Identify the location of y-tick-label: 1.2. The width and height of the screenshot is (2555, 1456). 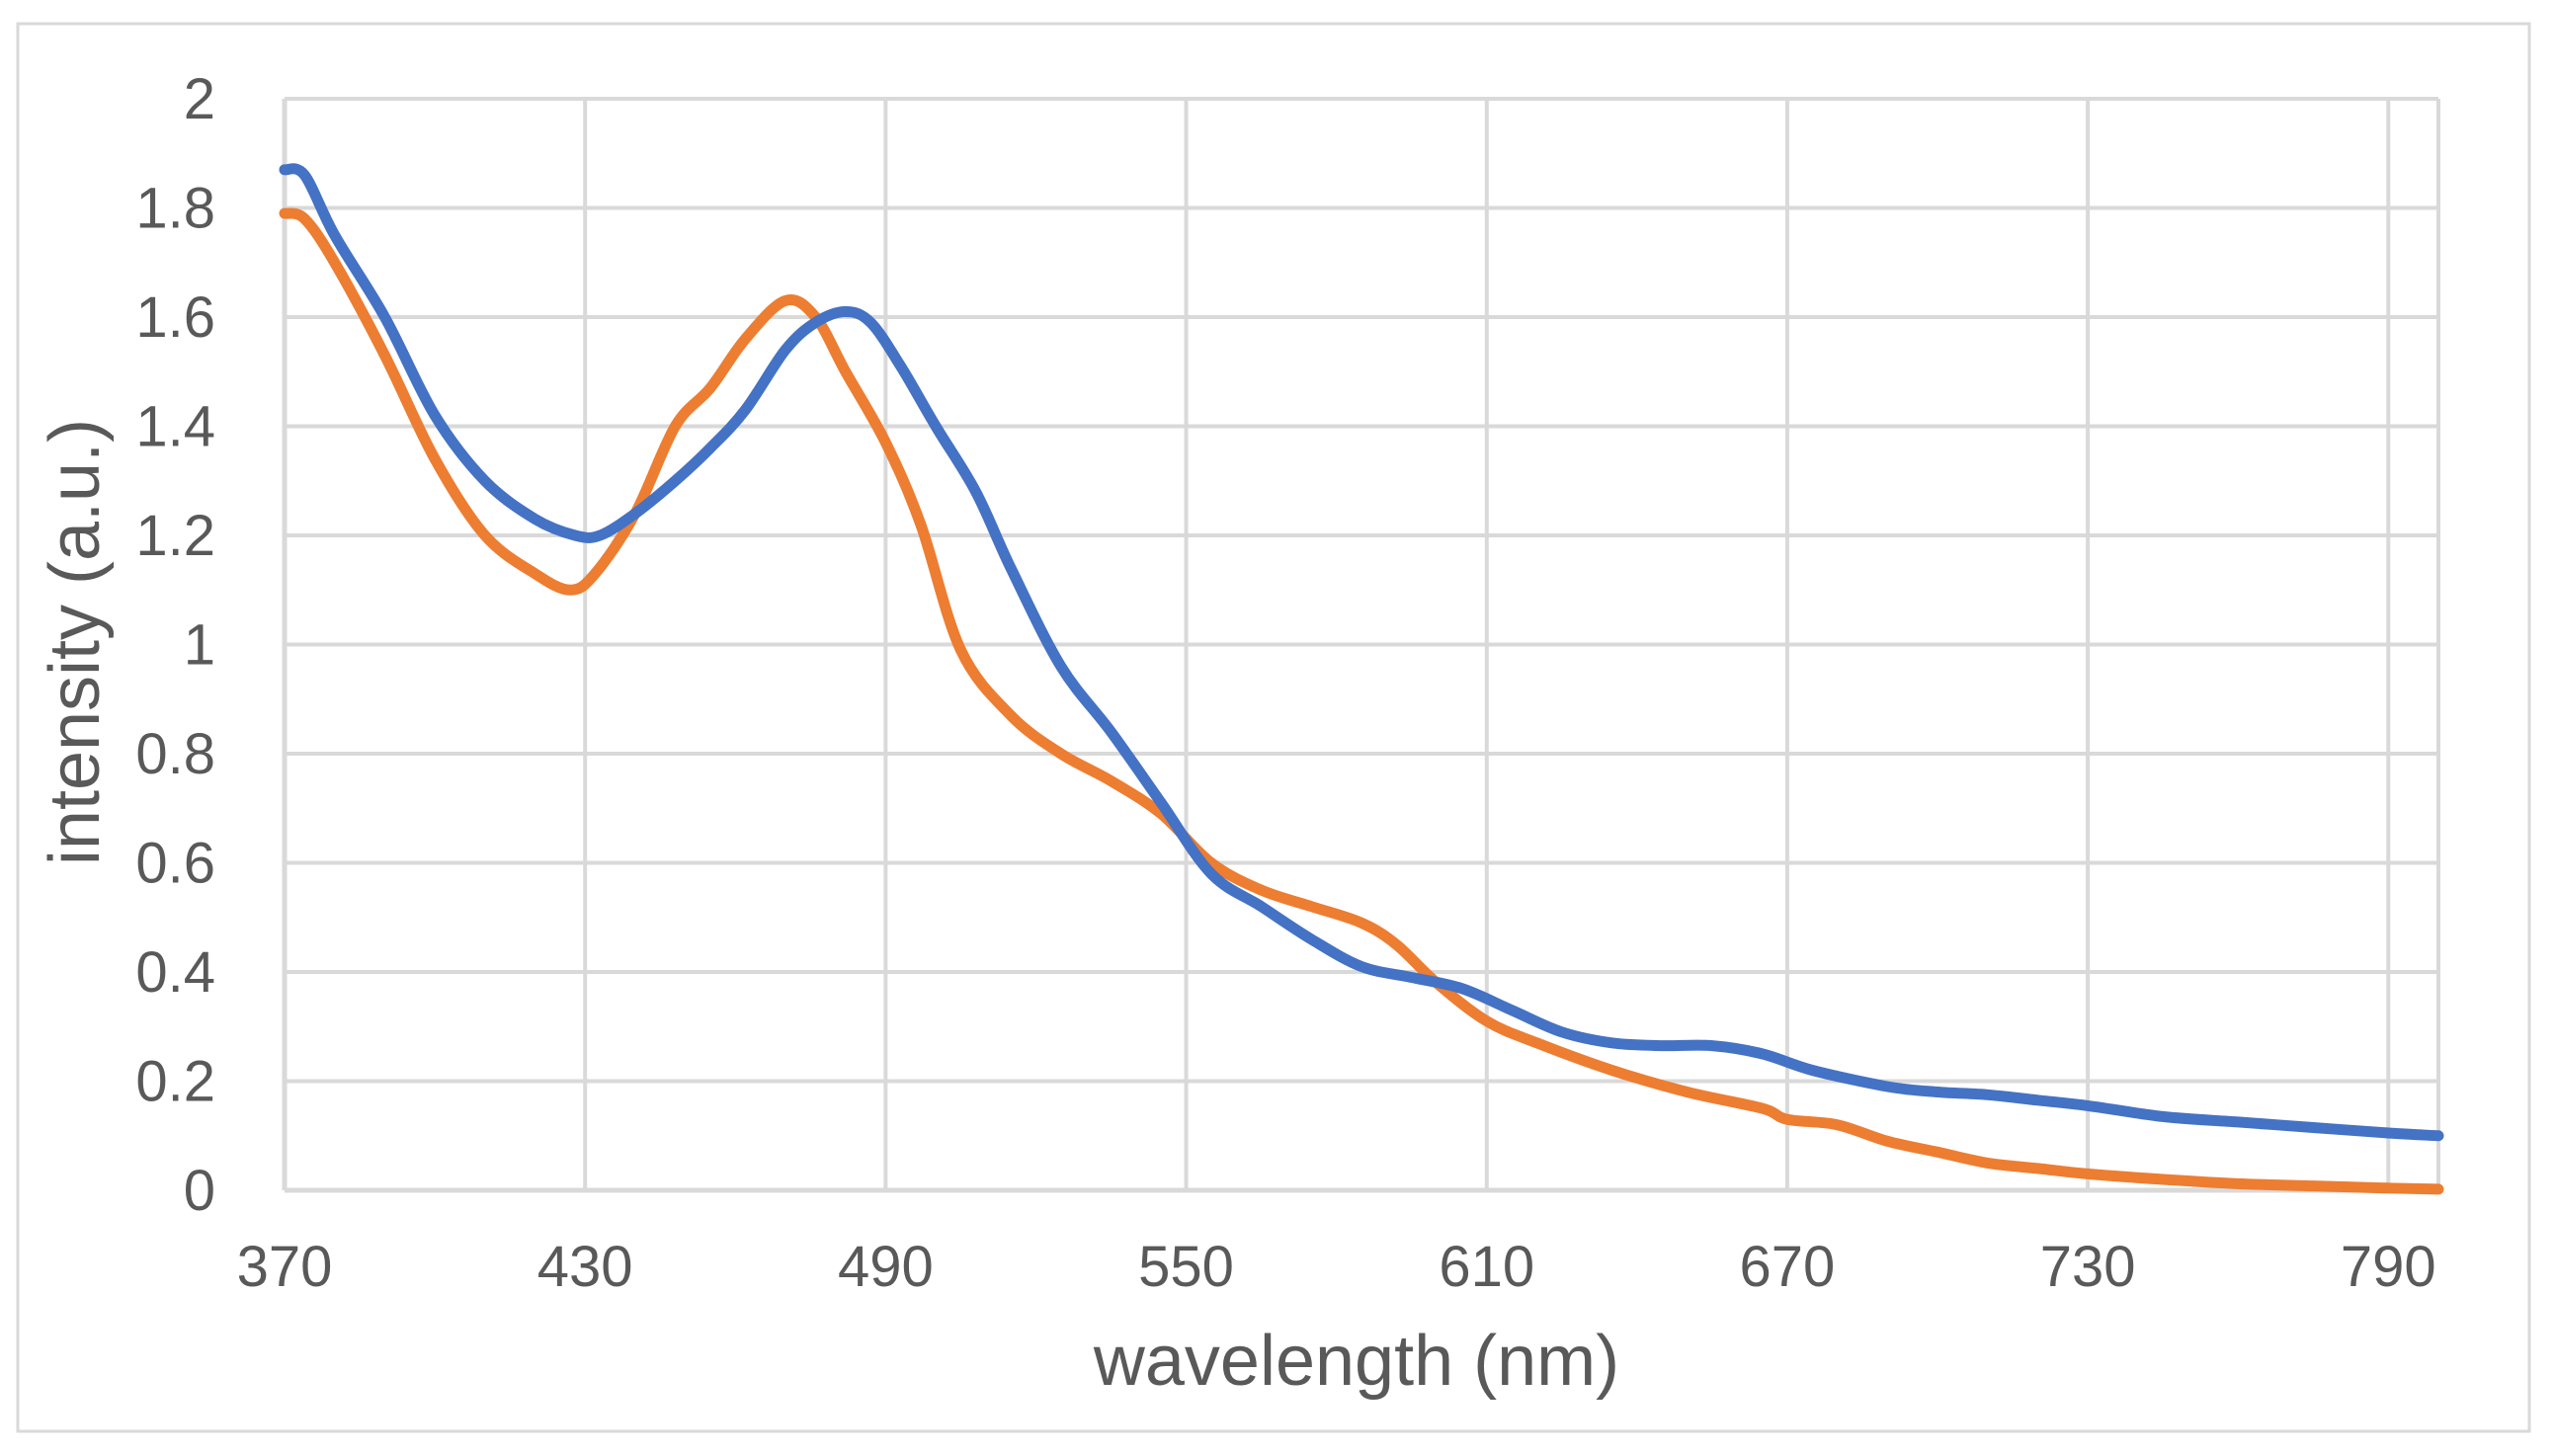
(175, 536).